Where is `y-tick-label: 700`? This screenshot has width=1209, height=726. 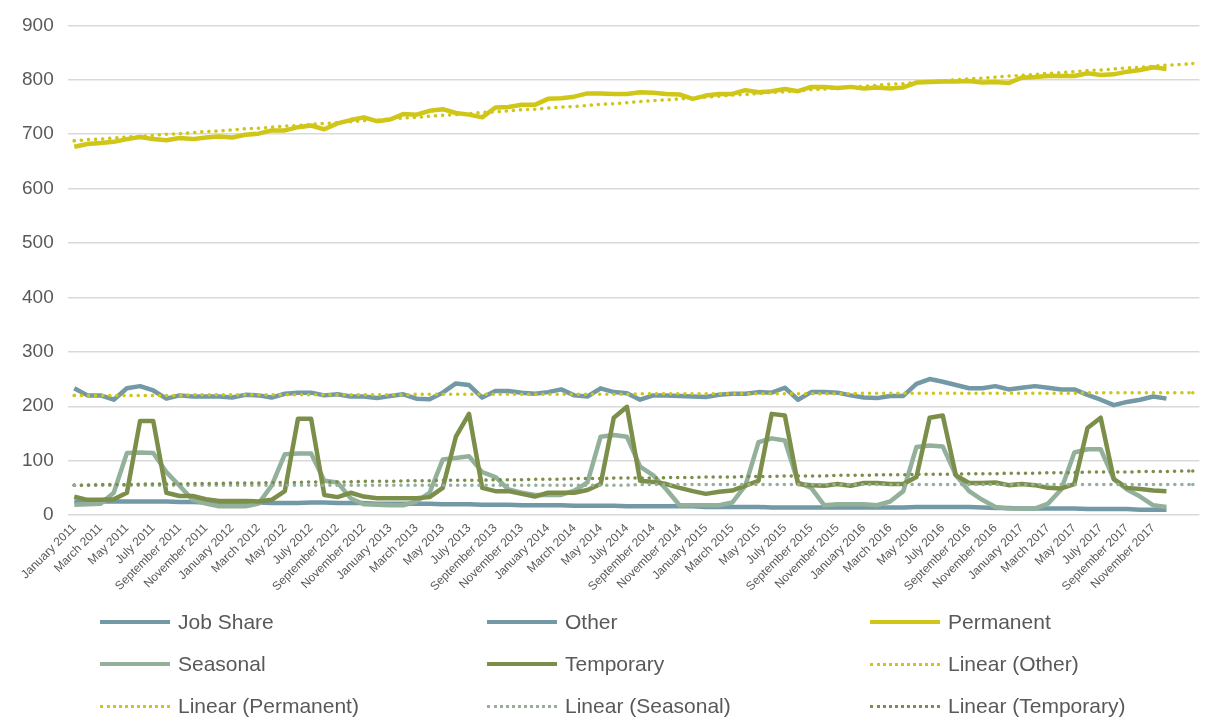 y-tick-label: 700 is located at coordinates (38, 133).